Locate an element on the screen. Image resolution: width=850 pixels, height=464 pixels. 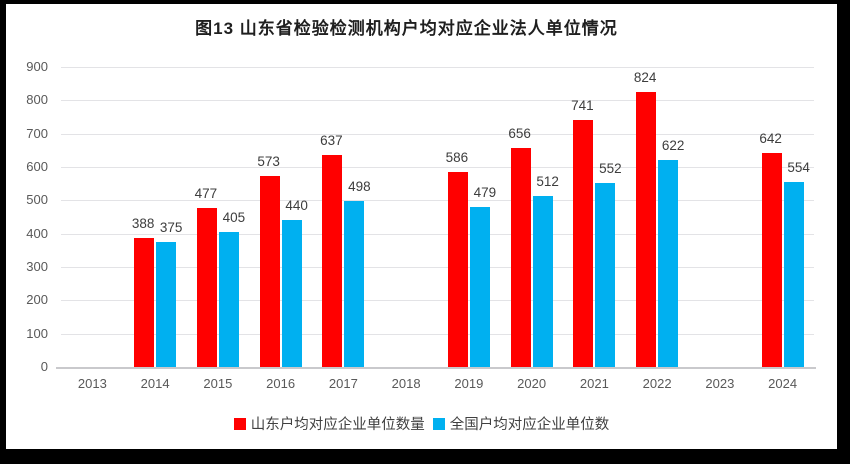
value-label: 642 is located at coordinates (770, 138).